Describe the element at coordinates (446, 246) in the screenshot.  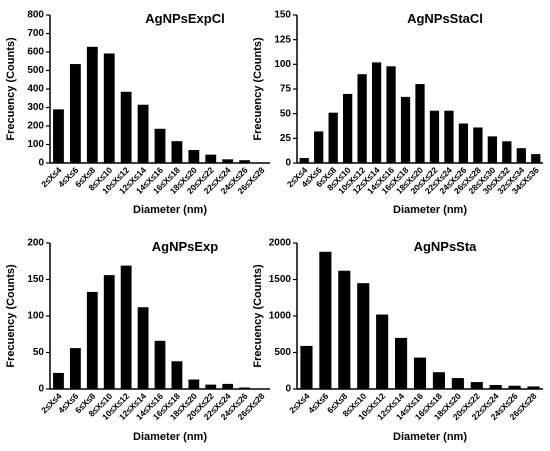
I see `chart-title: AgNPsSta` at that location.